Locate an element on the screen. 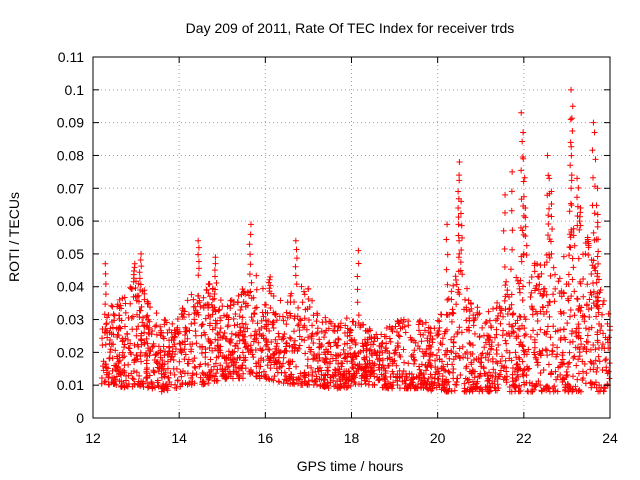 Image resolution: width=640 pixels, height=480 pixels. y-tick-label: 0.03 is located at coordinates (70, 320).